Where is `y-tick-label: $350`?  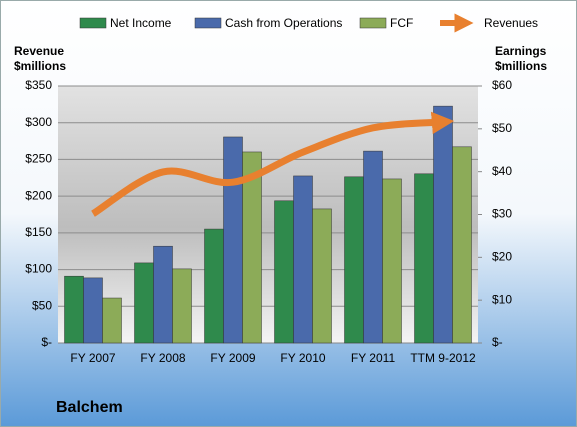 y-tick-label: $350 is located at coordinates (38, 85).